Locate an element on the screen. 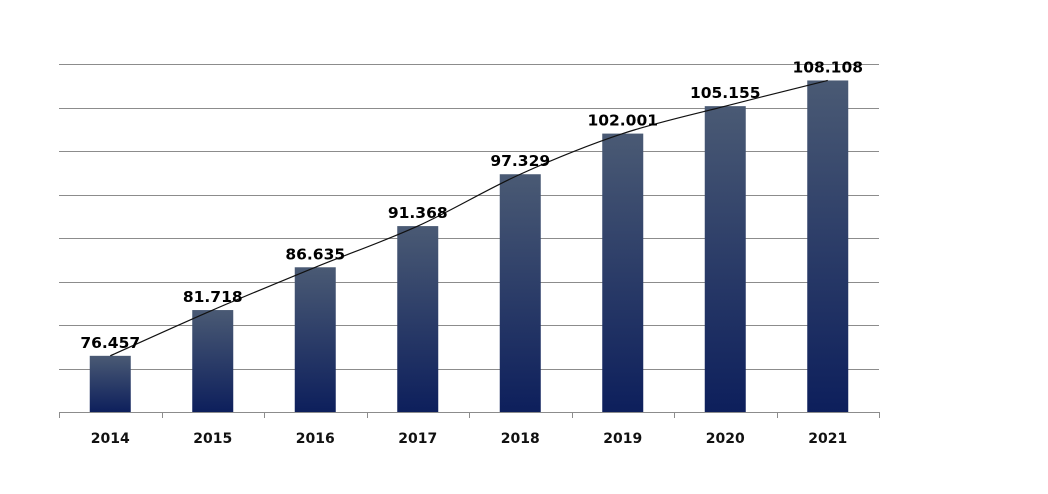 The height and width of the screenshot is (494, 1048). bar-2017 is located at coordinates (418, 319).